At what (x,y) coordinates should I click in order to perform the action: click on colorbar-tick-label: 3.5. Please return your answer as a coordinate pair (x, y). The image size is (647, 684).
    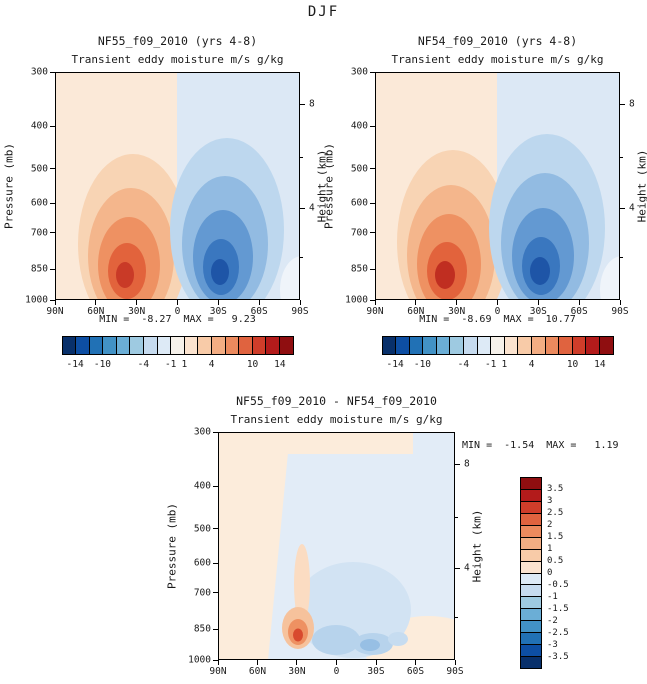
    Looking at the image, I should click on (555, 489).